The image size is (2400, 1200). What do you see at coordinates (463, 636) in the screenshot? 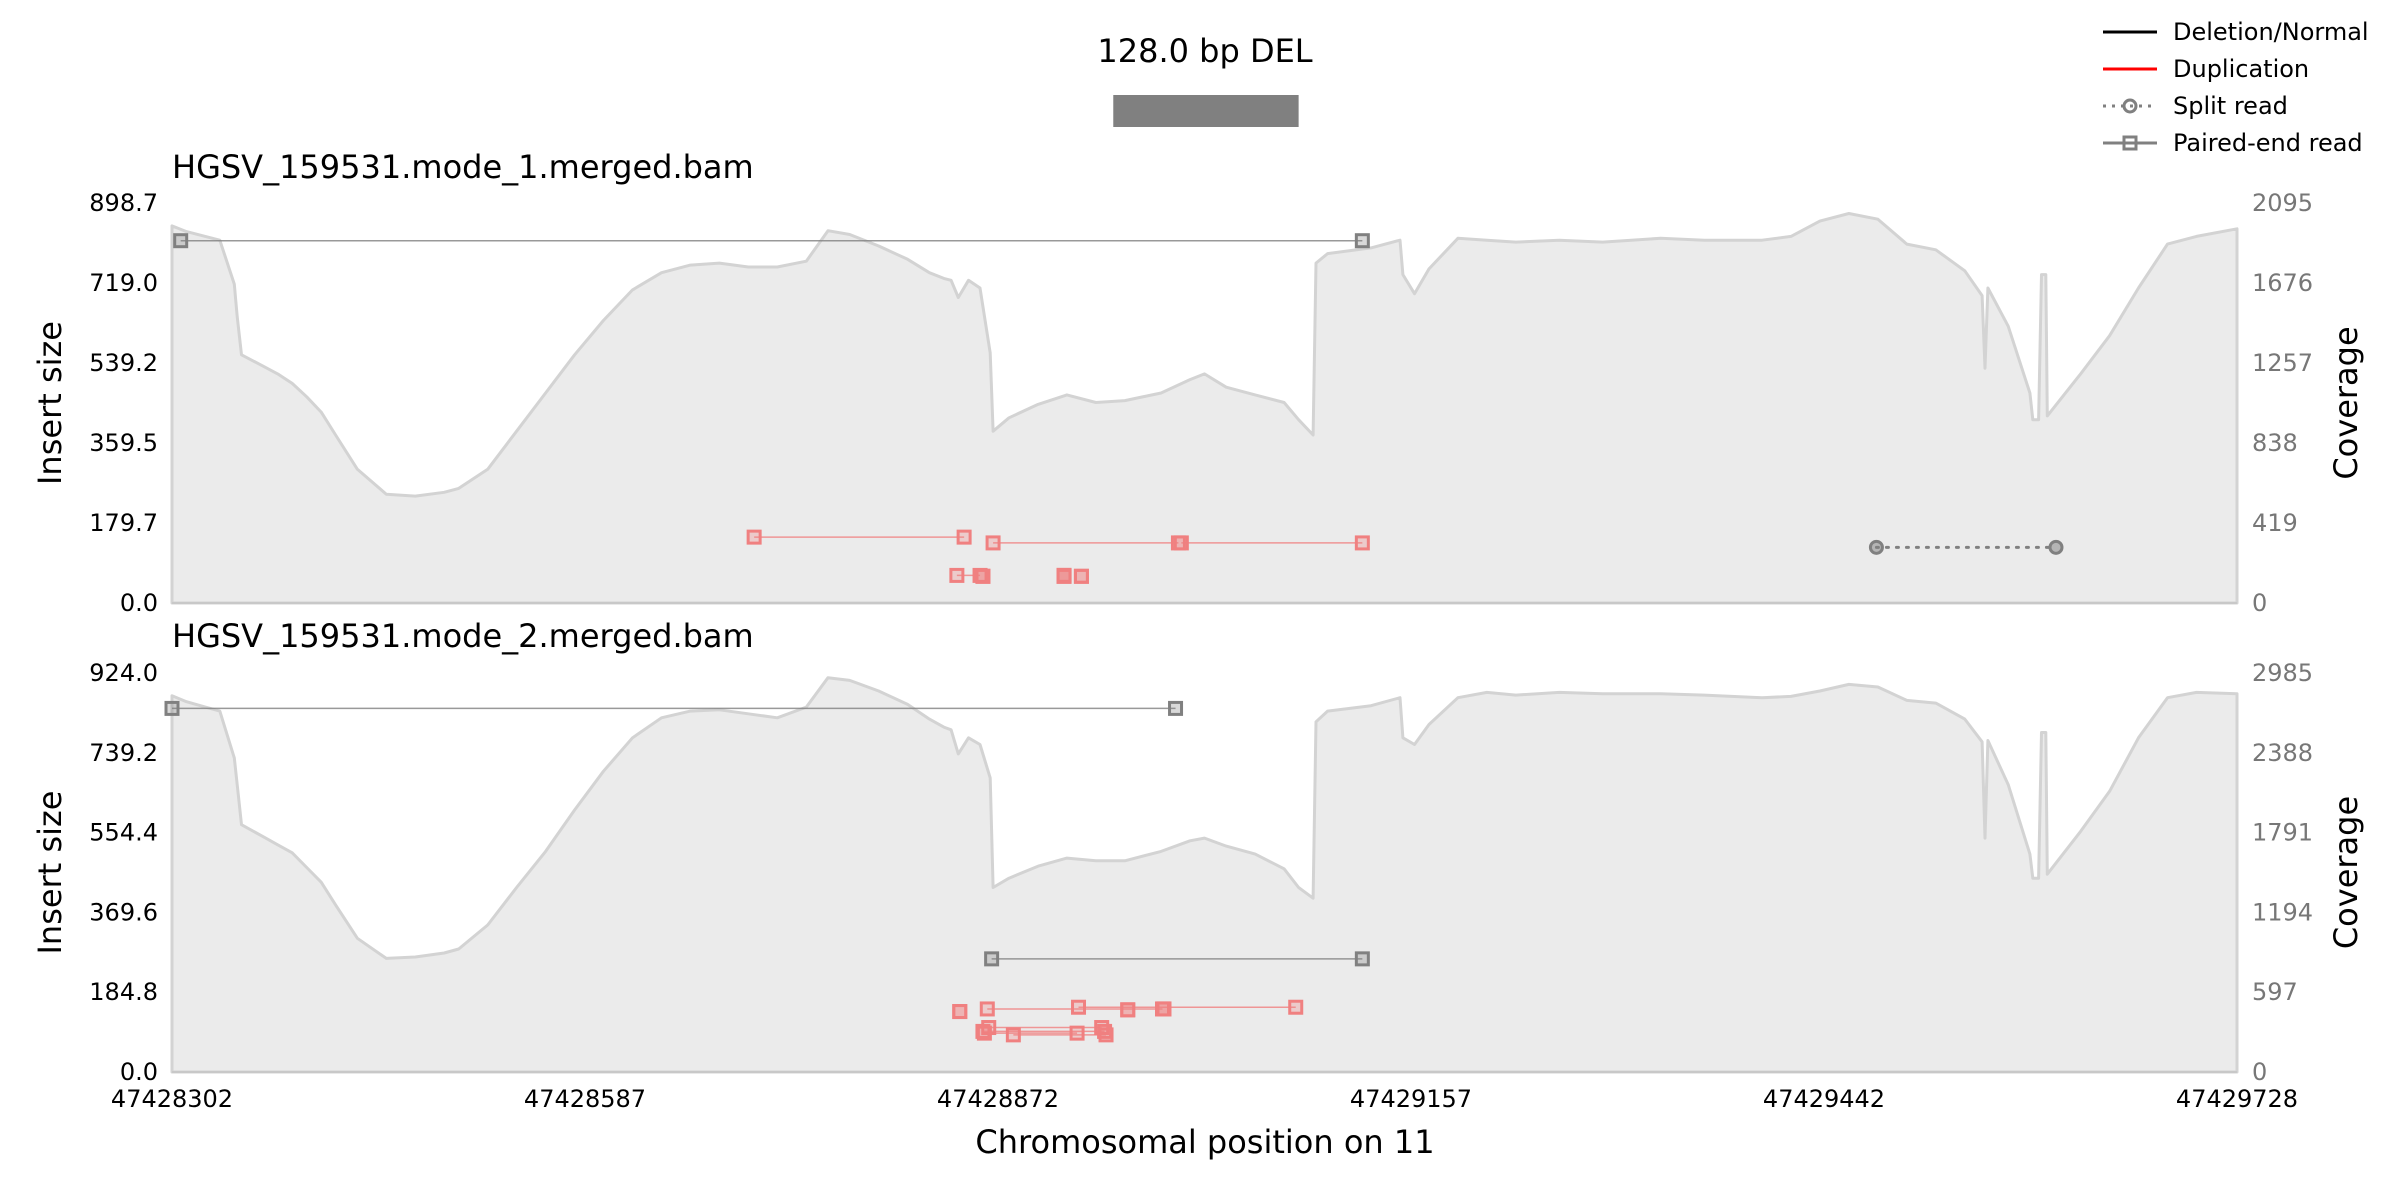
I see `panel-title: HGSV_159531.mode_2.merged.bam` at bounding box center [463, 636].